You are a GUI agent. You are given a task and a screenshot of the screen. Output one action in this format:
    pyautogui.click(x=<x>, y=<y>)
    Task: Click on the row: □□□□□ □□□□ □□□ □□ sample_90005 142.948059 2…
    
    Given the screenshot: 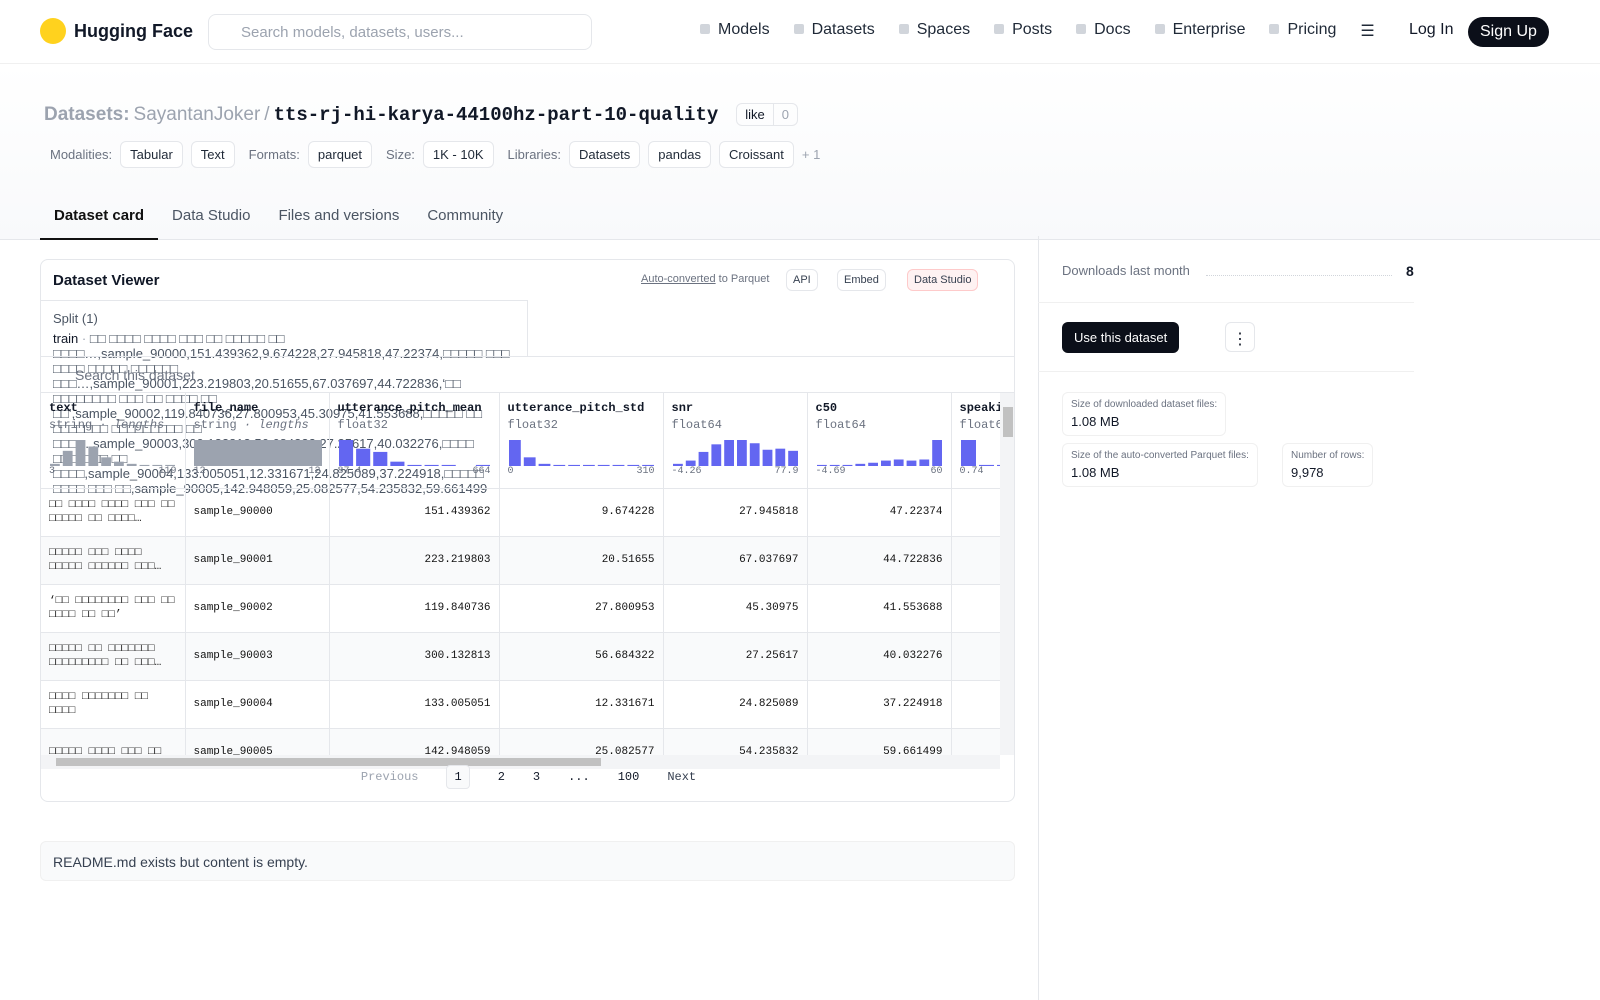 What is the action you would take?
    pyautogui.click(x=520, y=741)
    